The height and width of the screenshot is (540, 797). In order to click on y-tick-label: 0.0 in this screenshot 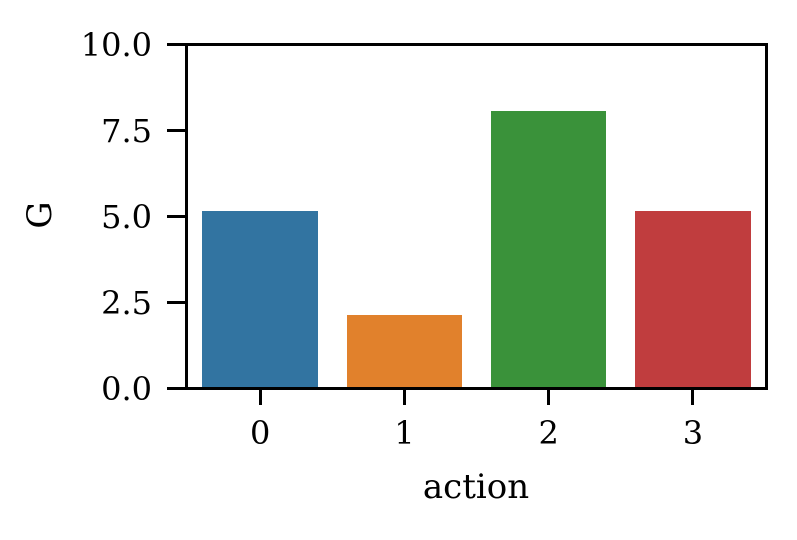, I will do `click(126, 388)`.